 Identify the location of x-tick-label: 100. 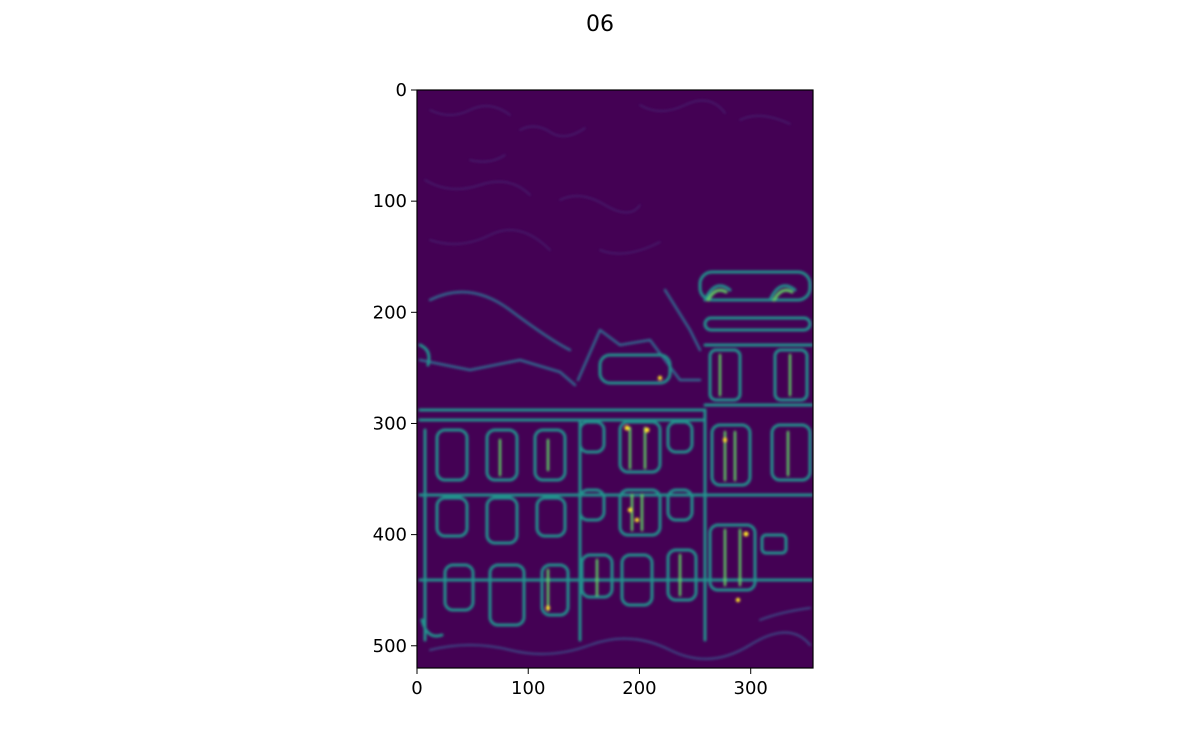
(528, 688).